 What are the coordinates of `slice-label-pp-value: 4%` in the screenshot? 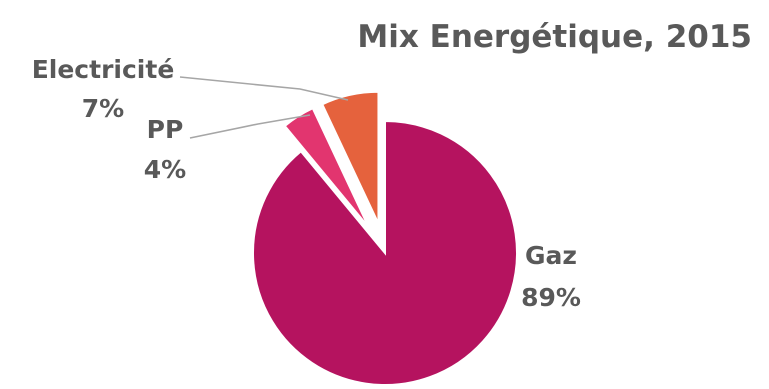 It's located at (165, 169).